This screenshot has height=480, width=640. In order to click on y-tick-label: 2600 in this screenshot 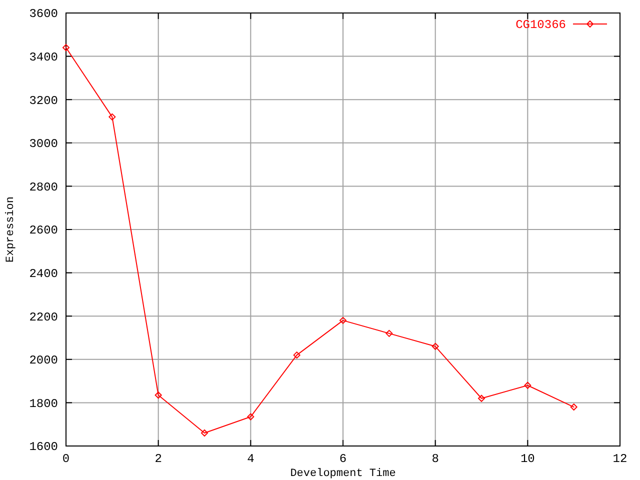, I will do `click(43, 231)`.